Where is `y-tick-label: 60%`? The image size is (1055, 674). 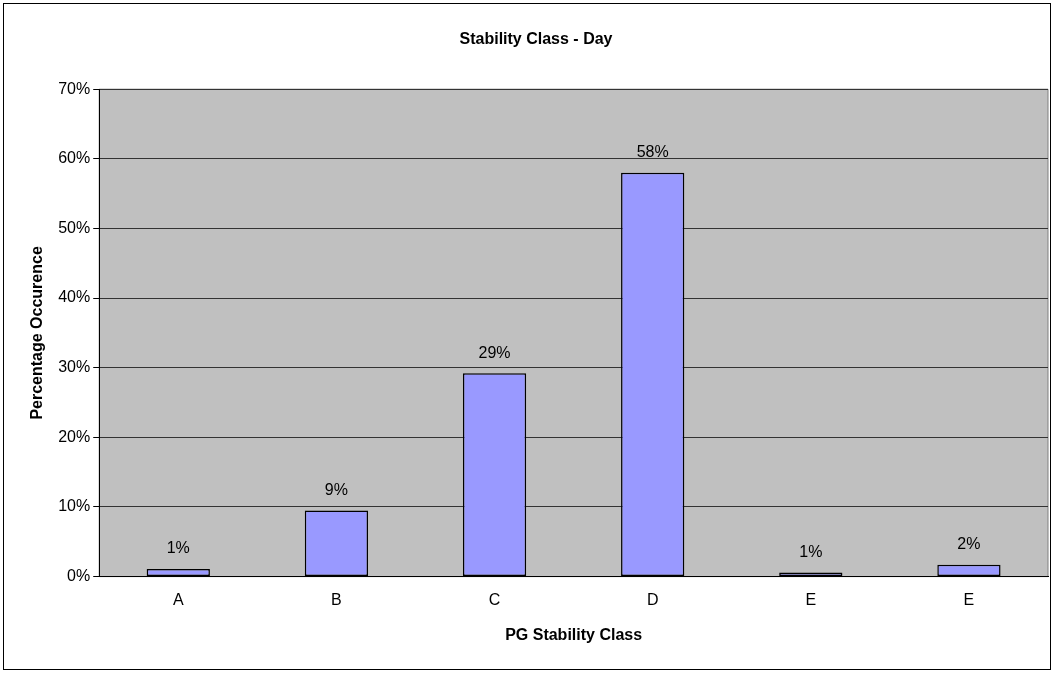 y-tick-label: 60% is located at coordinates (74, 158).